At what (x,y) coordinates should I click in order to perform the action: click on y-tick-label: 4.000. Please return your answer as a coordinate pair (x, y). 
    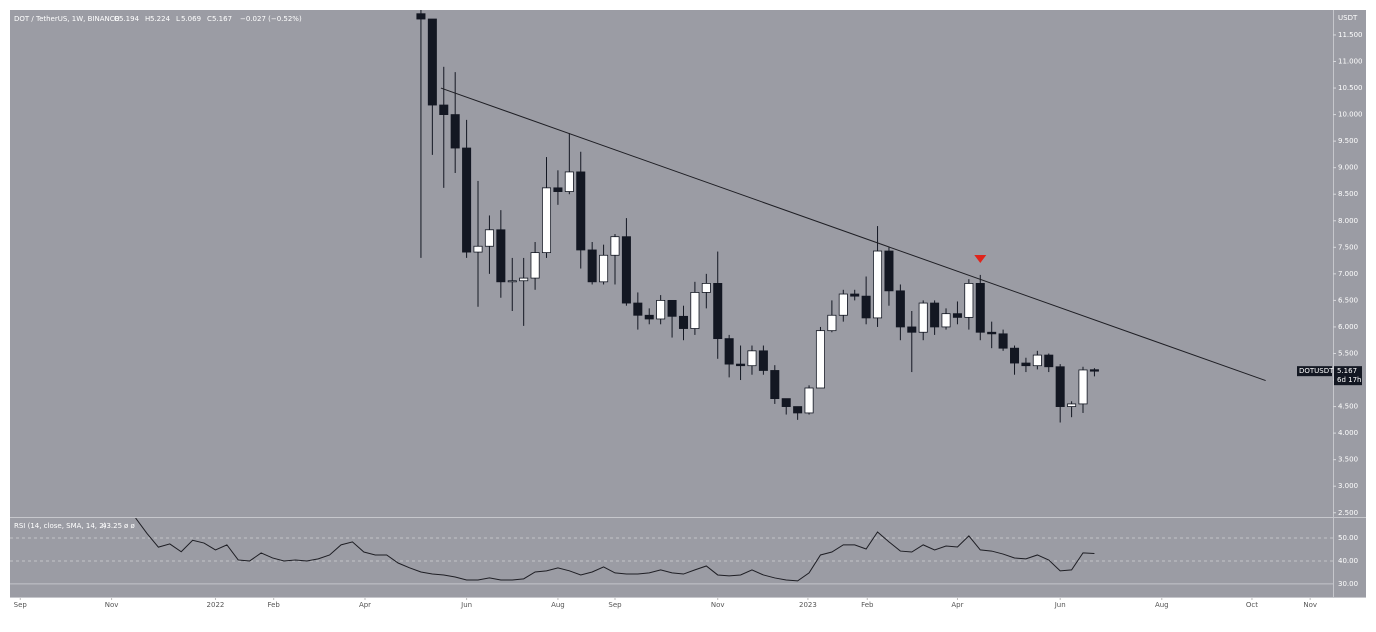
    Looking at the image, I should click on (1348, 433).